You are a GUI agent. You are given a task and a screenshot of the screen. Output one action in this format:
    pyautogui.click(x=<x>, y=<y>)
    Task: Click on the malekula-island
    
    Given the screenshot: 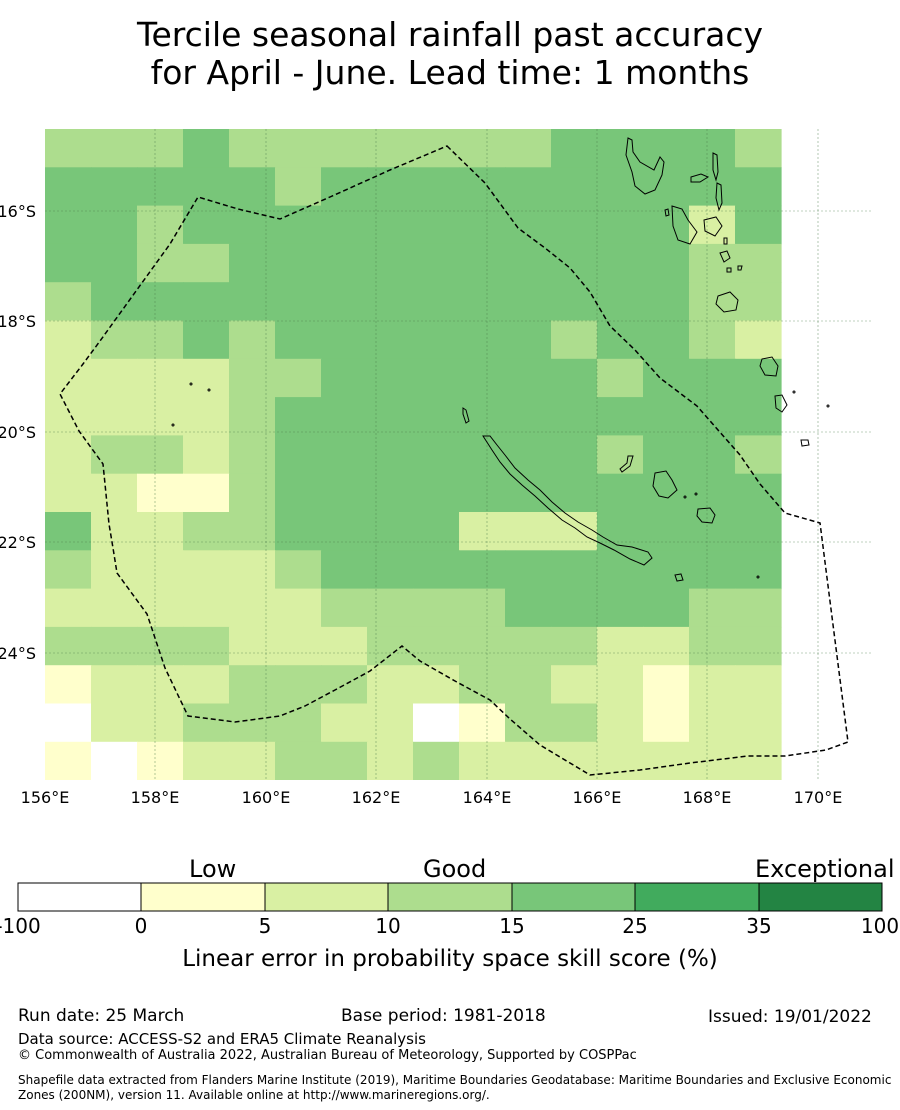 What is the action you would take?
    pyautogui.click(x=684, y=225)
    